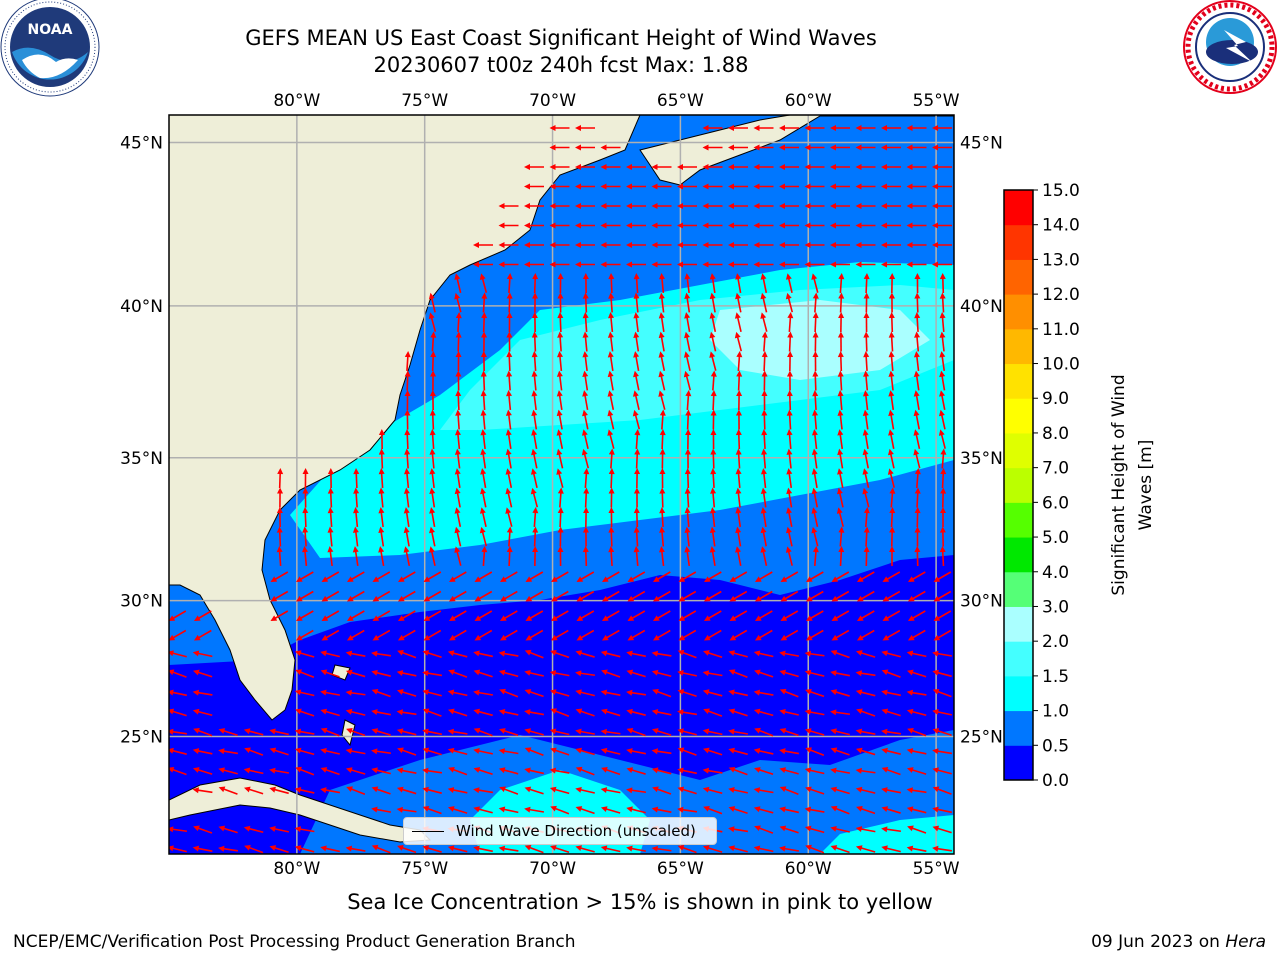  Describe the element at coordinates (1061, 365) in the screenshot. I see `colorbar-tick-label: 10.0` at that location.